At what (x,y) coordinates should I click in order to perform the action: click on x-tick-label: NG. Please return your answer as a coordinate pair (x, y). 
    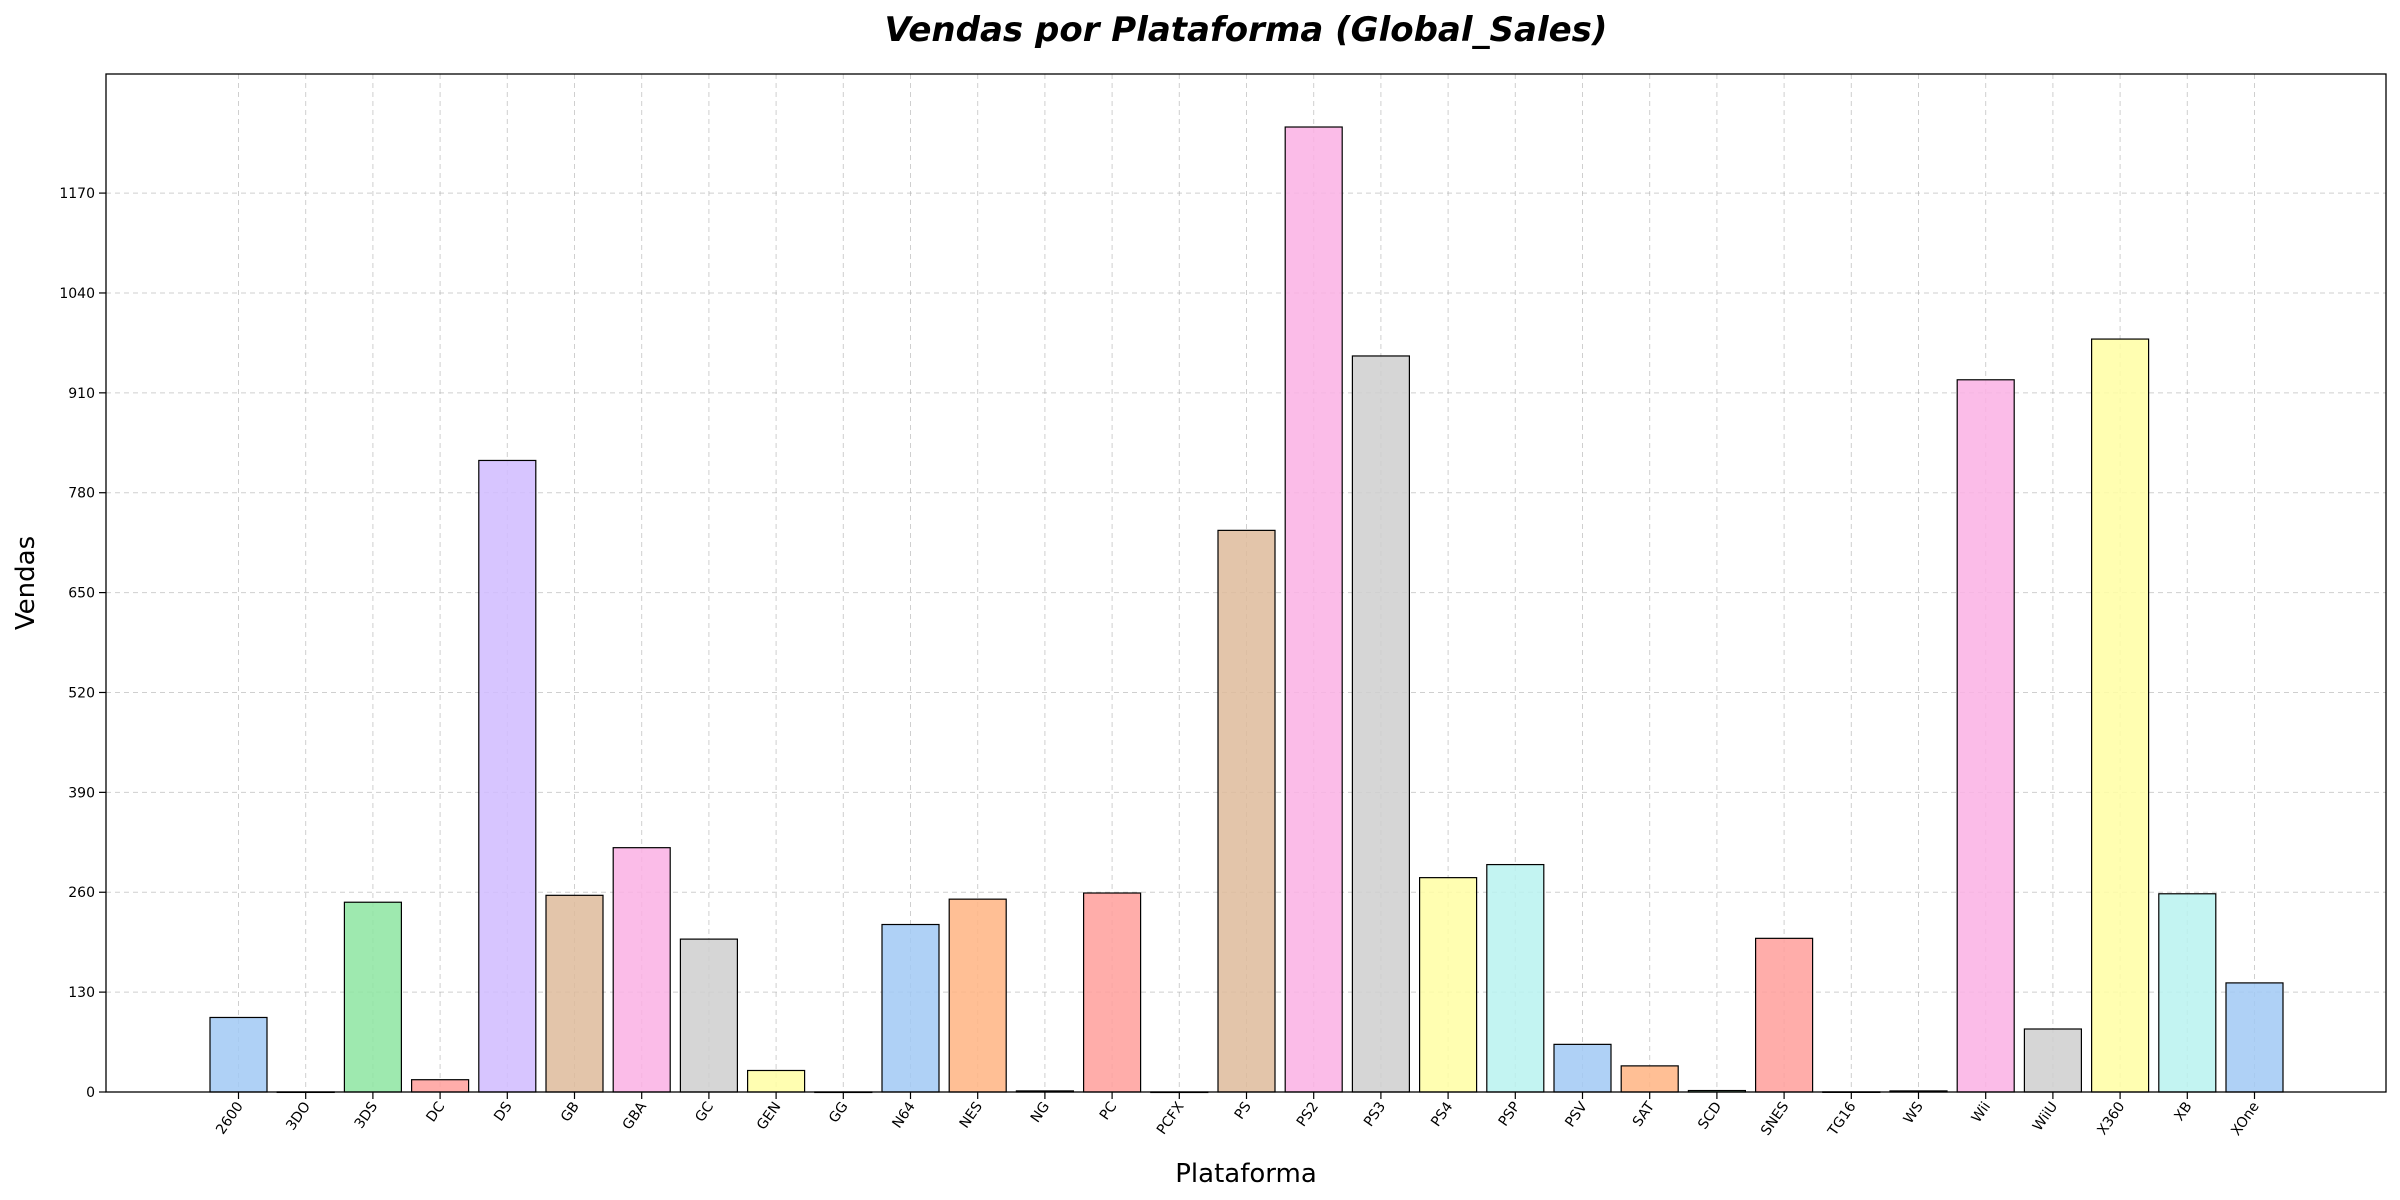
    Looking at the image, I should click on (1040, 1112).